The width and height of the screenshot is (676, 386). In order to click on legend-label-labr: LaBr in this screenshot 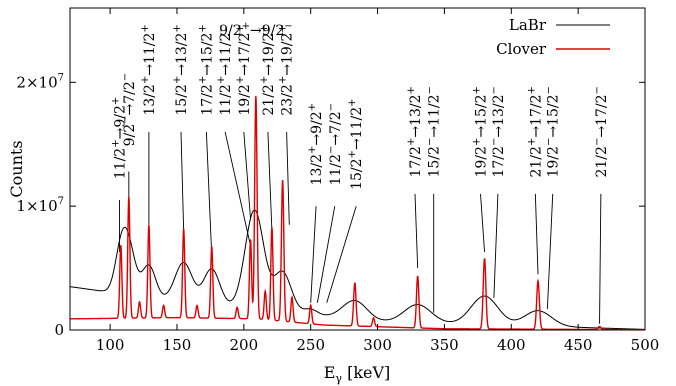, I will do `click(528, 25)`.